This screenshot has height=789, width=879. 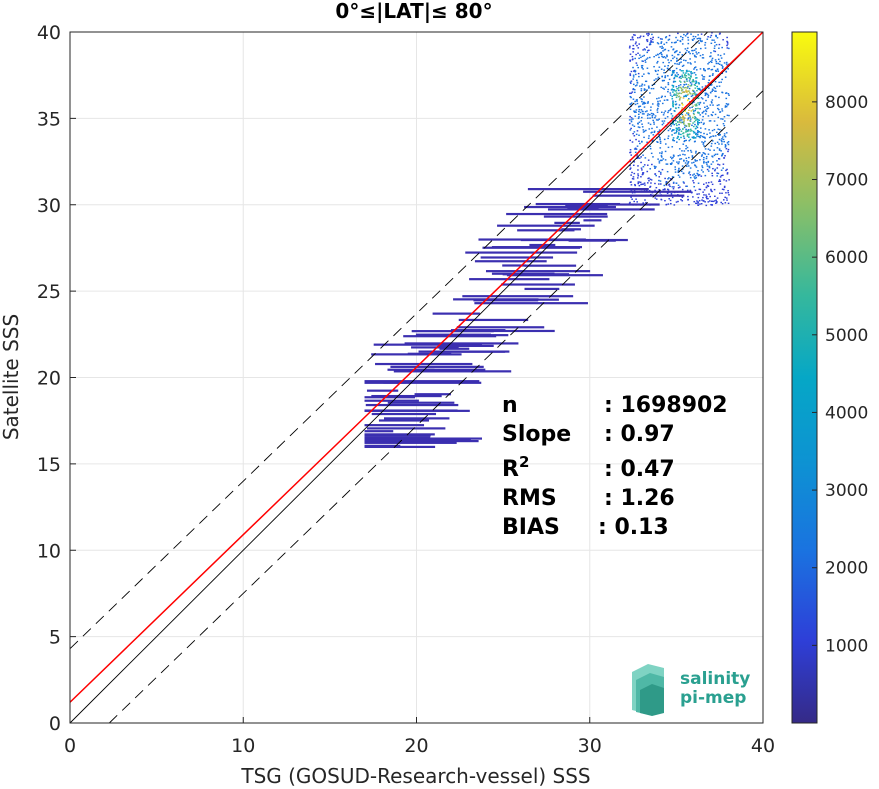 I want to click on colorbar-tick-label: 7000, so click(x=846, y=181).